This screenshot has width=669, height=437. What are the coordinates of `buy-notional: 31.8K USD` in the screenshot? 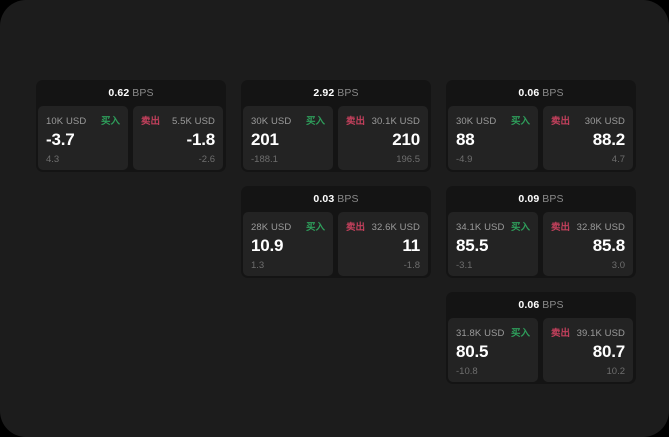 It's located at (480, 333).